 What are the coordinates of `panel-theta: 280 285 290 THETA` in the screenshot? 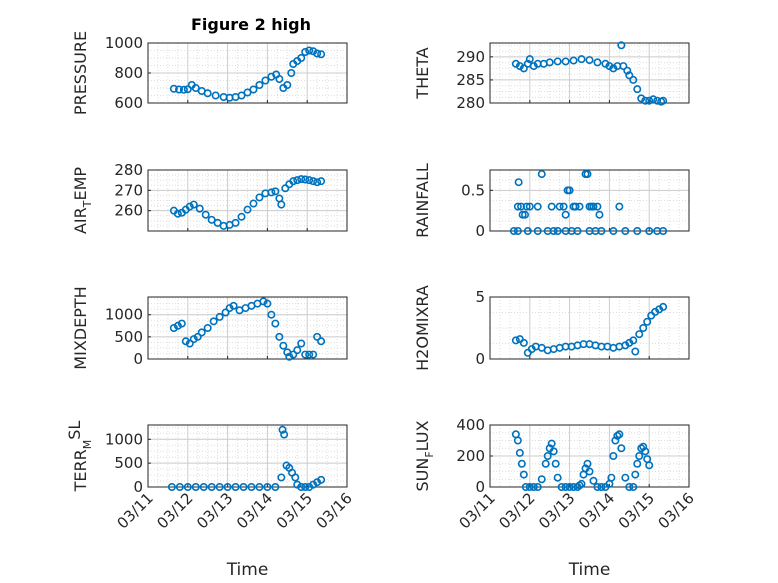 It's located at (551, 76).